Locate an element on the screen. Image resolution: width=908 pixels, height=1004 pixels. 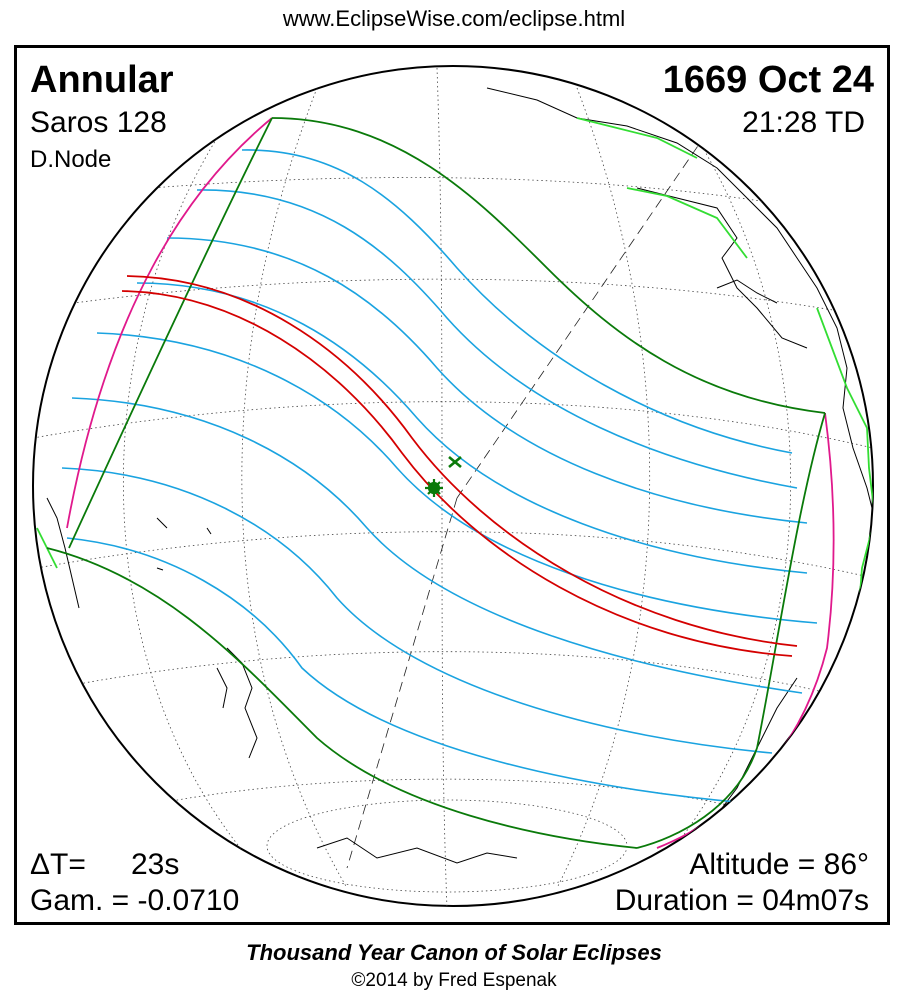
eclipse-date: 1669 Oct 24 is located at coordinates (768, 80).